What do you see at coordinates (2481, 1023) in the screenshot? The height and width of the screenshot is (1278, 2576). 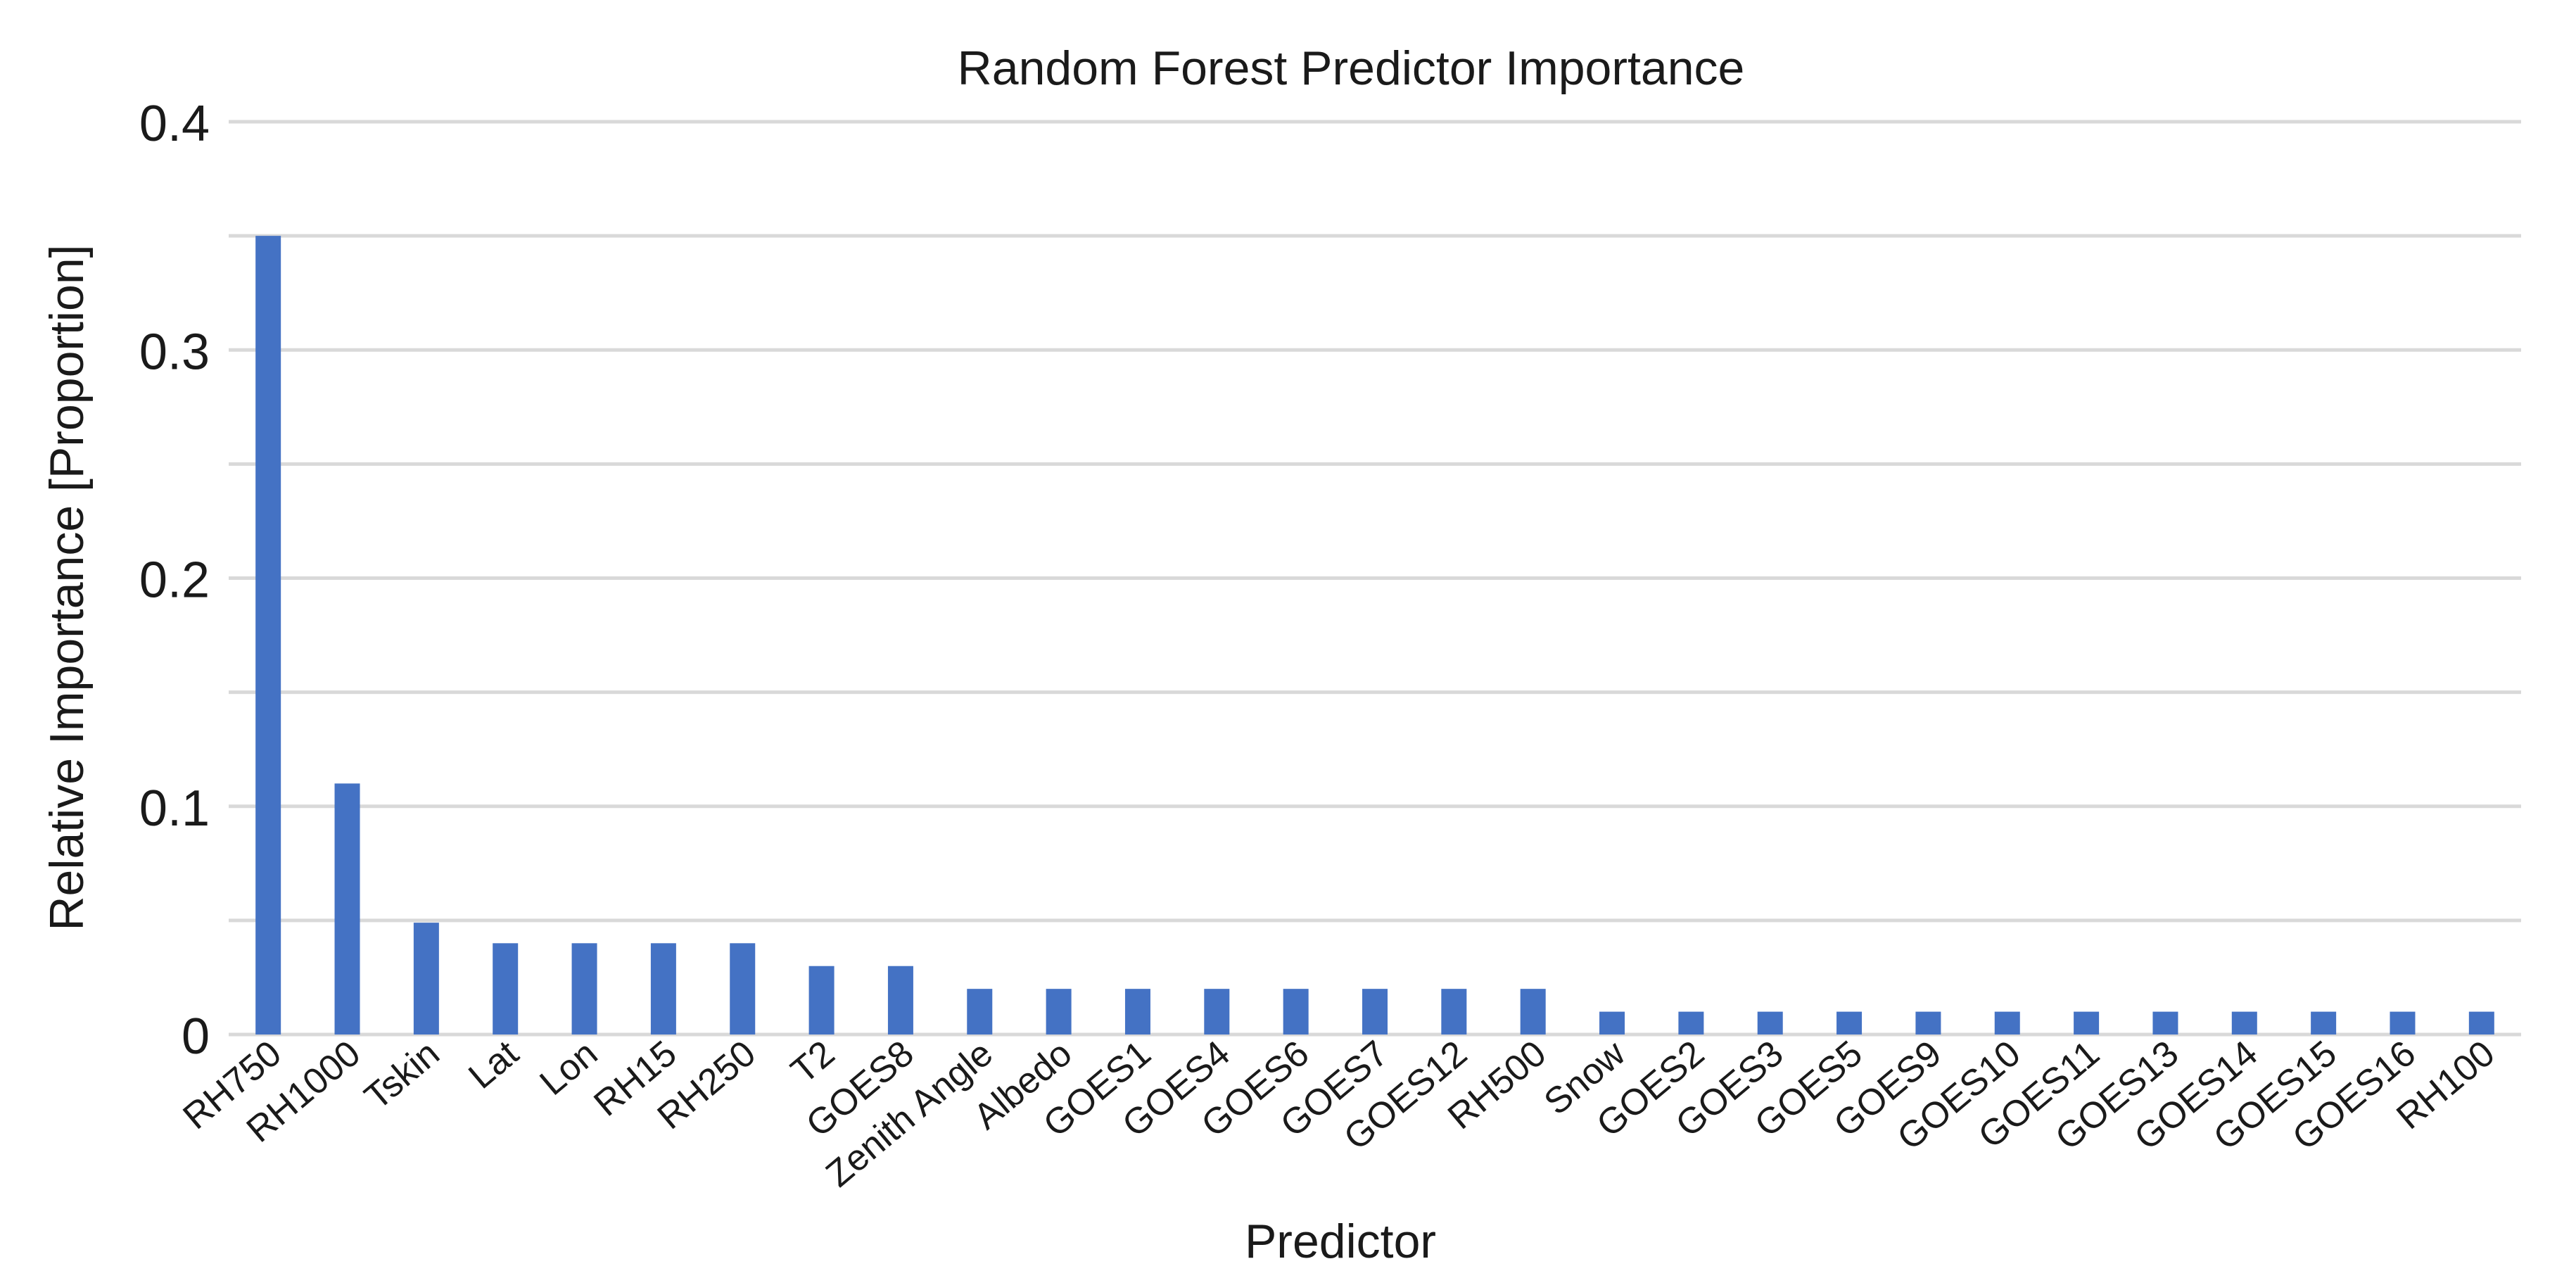 I see `bar-rh100` at bounding box center [2481, 1023].